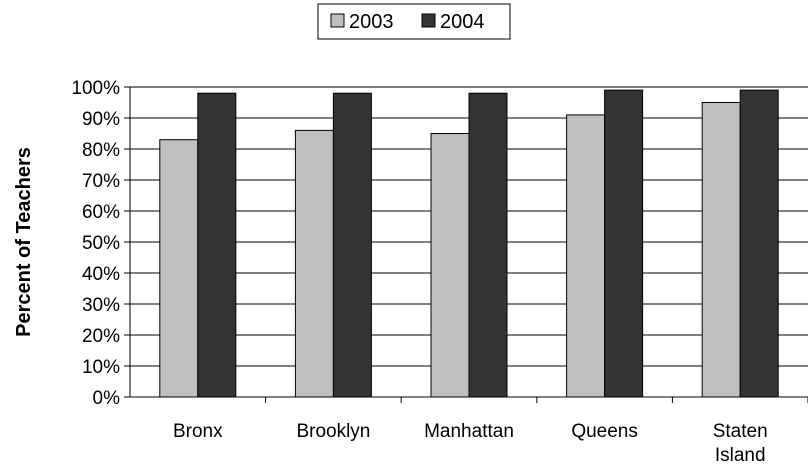 The height and width of the screenshot is (468, 808). What do you see at coordinates (101, 274) in the screenshot?
I see `y-tick-label: 40%` at bounding box center [101, 274].